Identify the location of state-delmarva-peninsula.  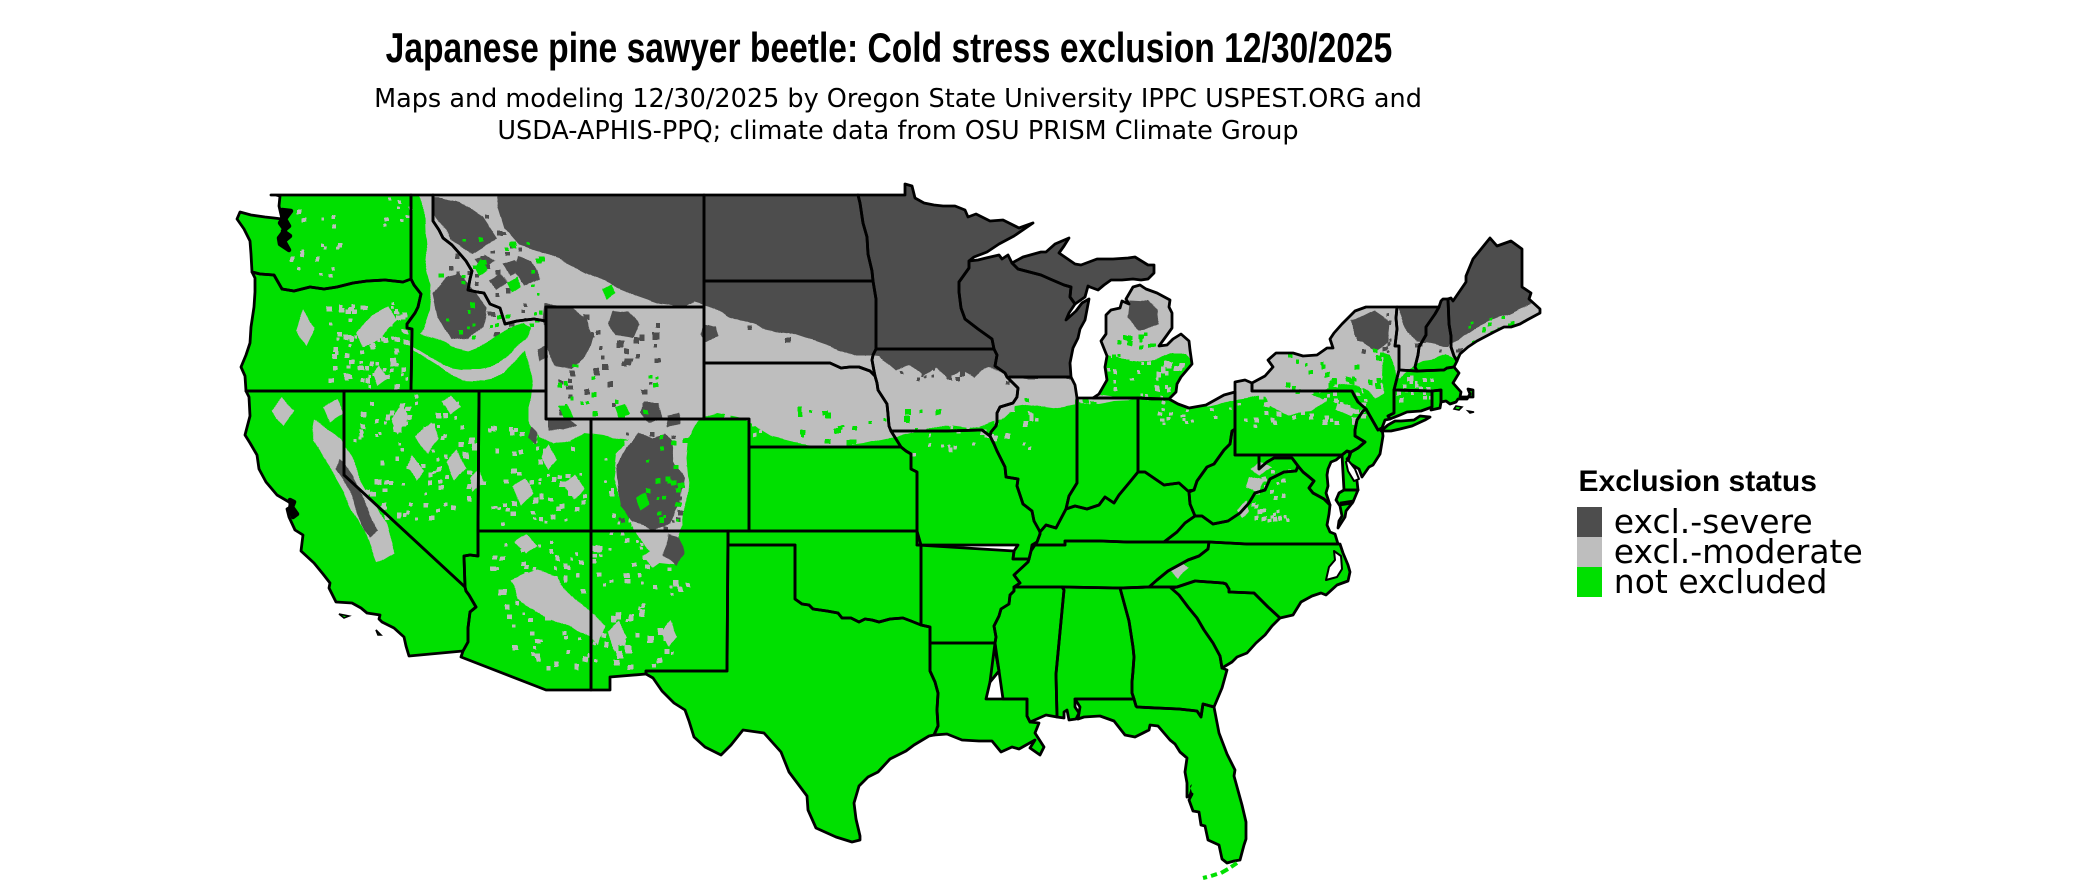
(1347, 509).